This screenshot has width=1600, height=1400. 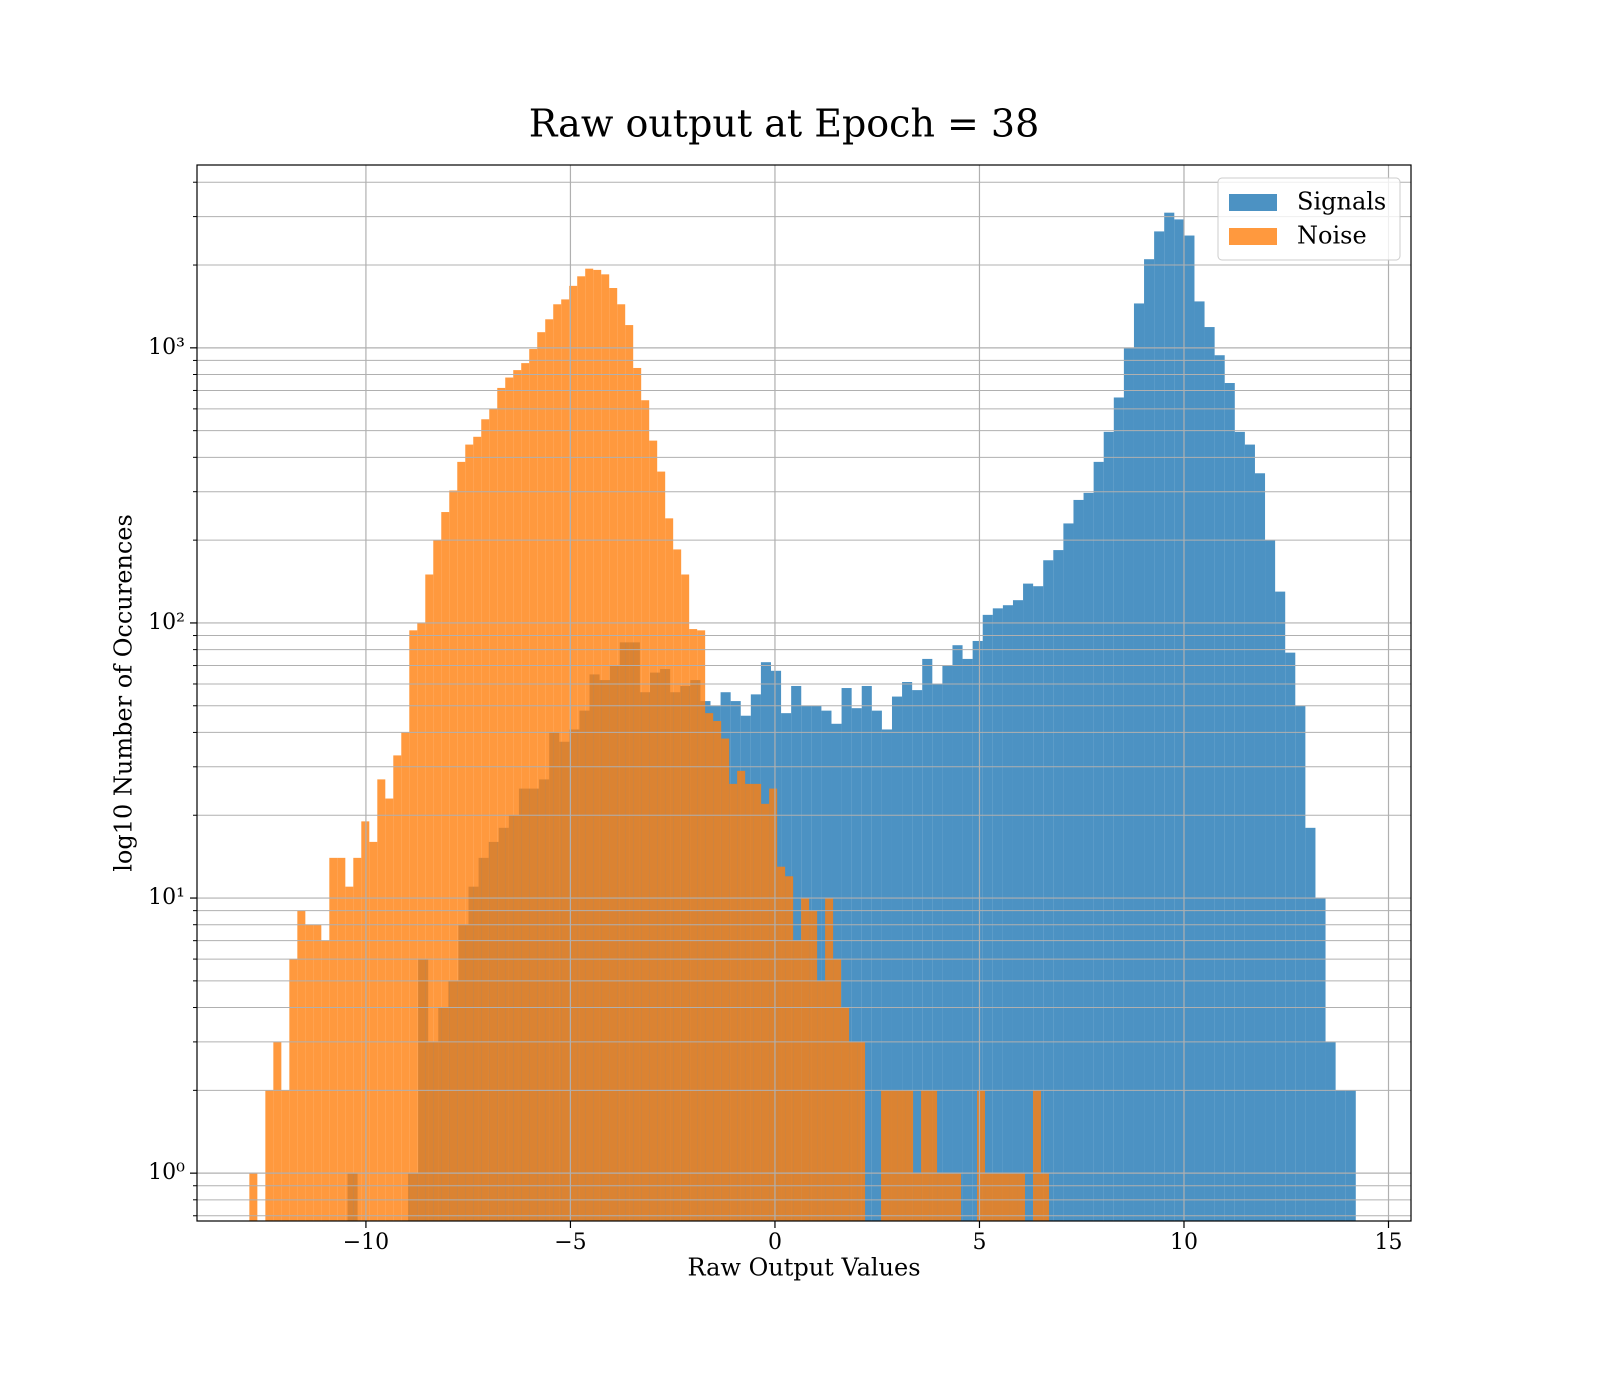 I want to click on y-tick-label: 10³, so click(x=166, y=347).